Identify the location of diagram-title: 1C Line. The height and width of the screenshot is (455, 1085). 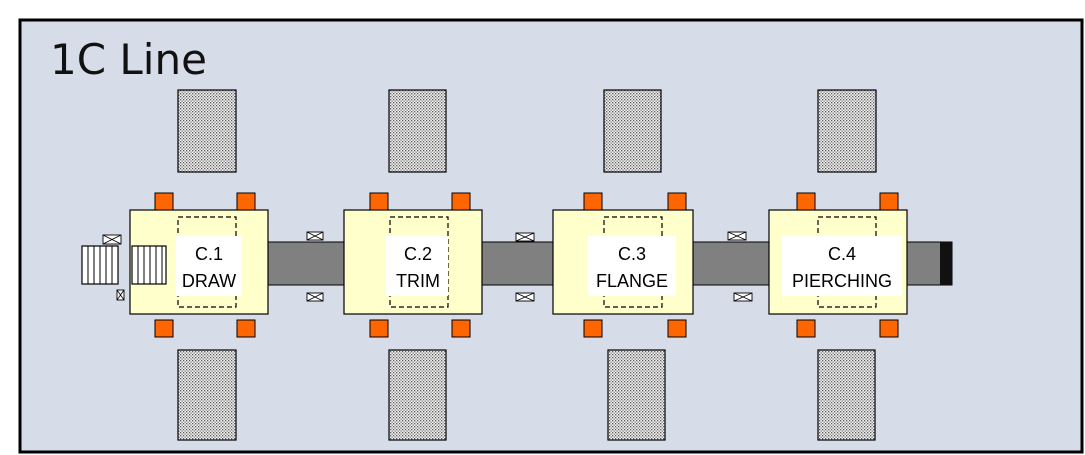
(128, 59).